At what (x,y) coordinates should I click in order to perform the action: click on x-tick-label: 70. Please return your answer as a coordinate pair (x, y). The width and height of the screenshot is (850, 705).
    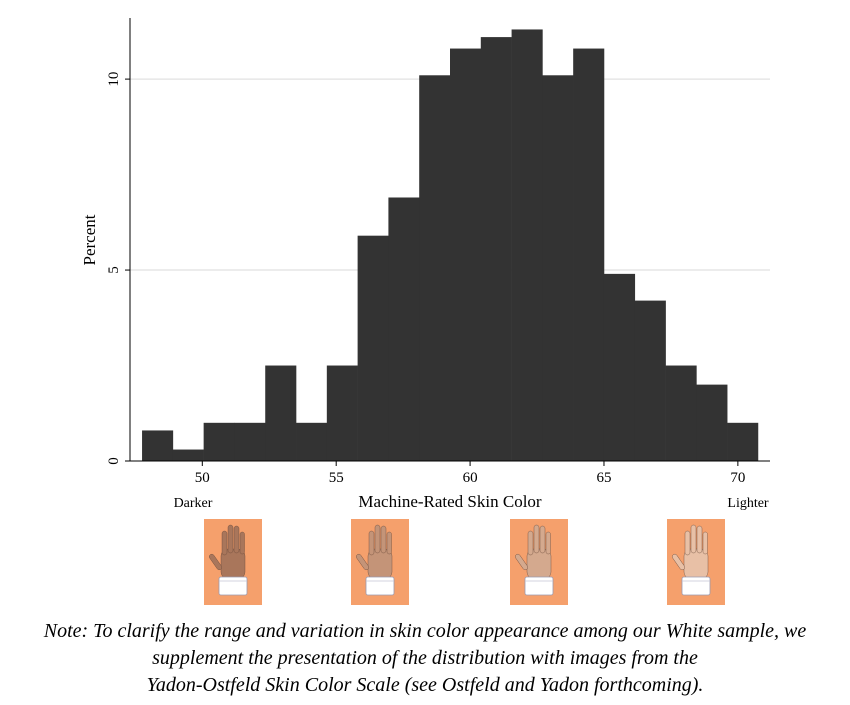
    Looking at the image, I should click on (737, 478).